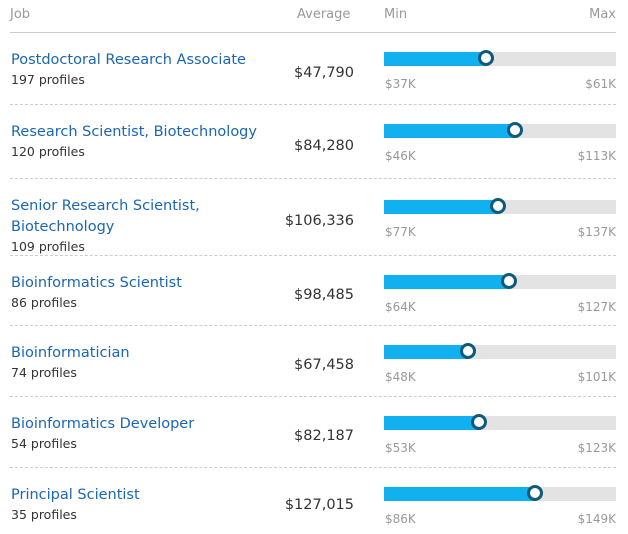 This screenshot has width=628, height=534. Describe the element at coordinates (319, 505) in the screenshot. I see `average-salary: $127,015` at that location.